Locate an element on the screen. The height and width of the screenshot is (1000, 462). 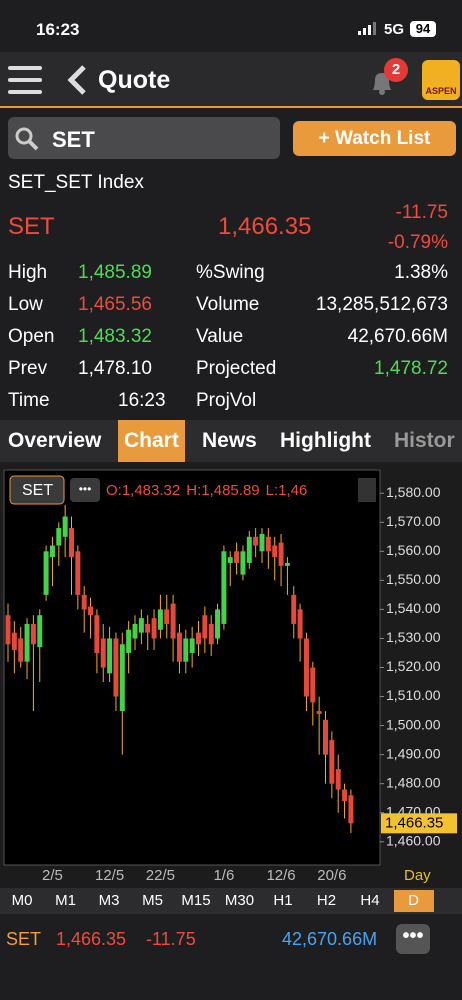
field-row: Prev 1,478.10 Projected 1,478.72 is located at coordinates (228, 374).